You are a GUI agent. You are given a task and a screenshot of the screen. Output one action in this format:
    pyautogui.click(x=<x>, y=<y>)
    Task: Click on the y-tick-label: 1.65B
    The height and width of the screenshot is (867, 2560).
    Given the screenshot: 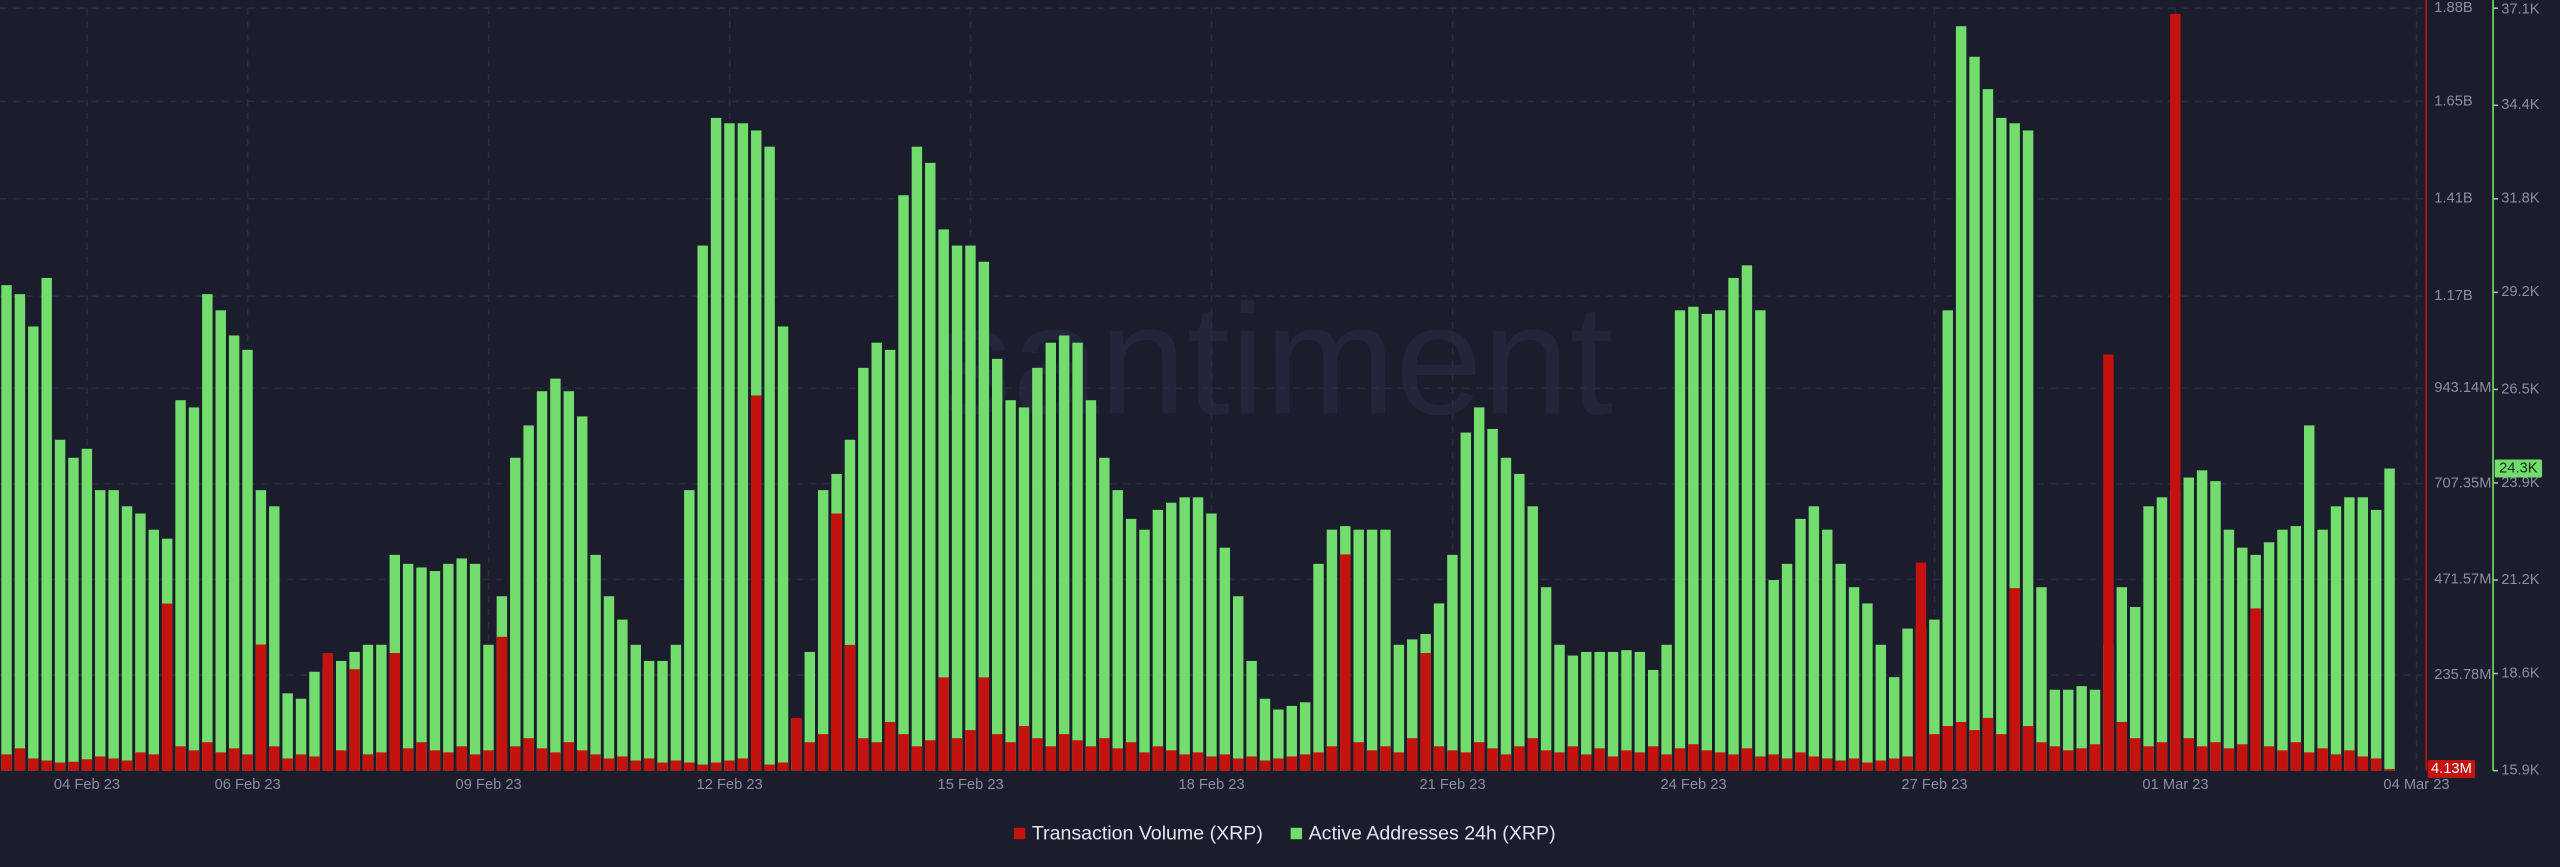 What is the action you would take?
    pyautogui.click(x=2453, y=101)
    